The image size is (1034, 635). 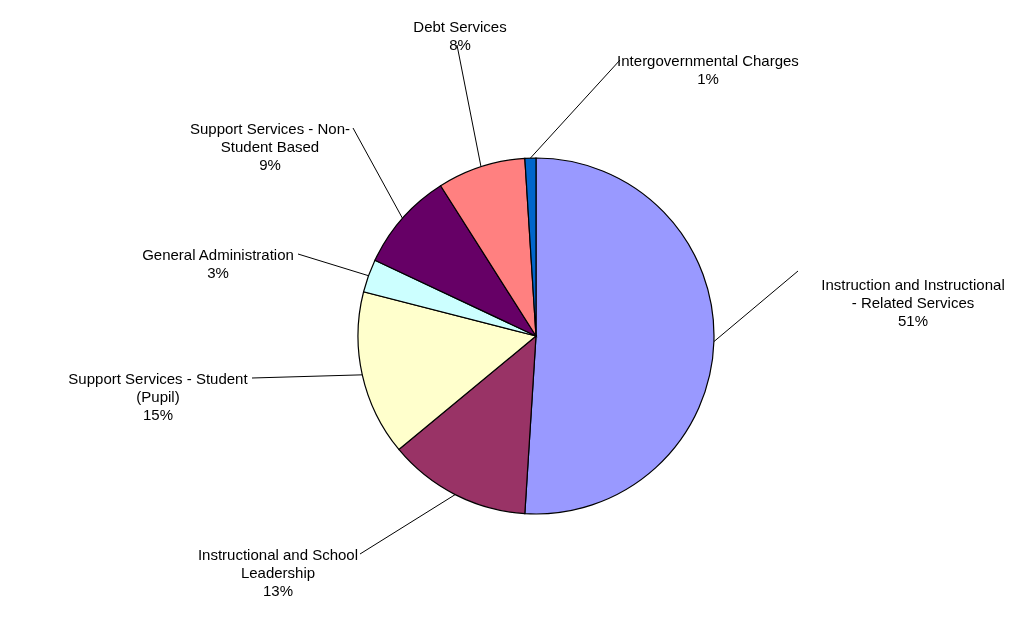 What do you see at coordinates (708, 60) in the screenshot?
I see `slice-label: Intergovernmental Charges` at bounding box center [708, 60].